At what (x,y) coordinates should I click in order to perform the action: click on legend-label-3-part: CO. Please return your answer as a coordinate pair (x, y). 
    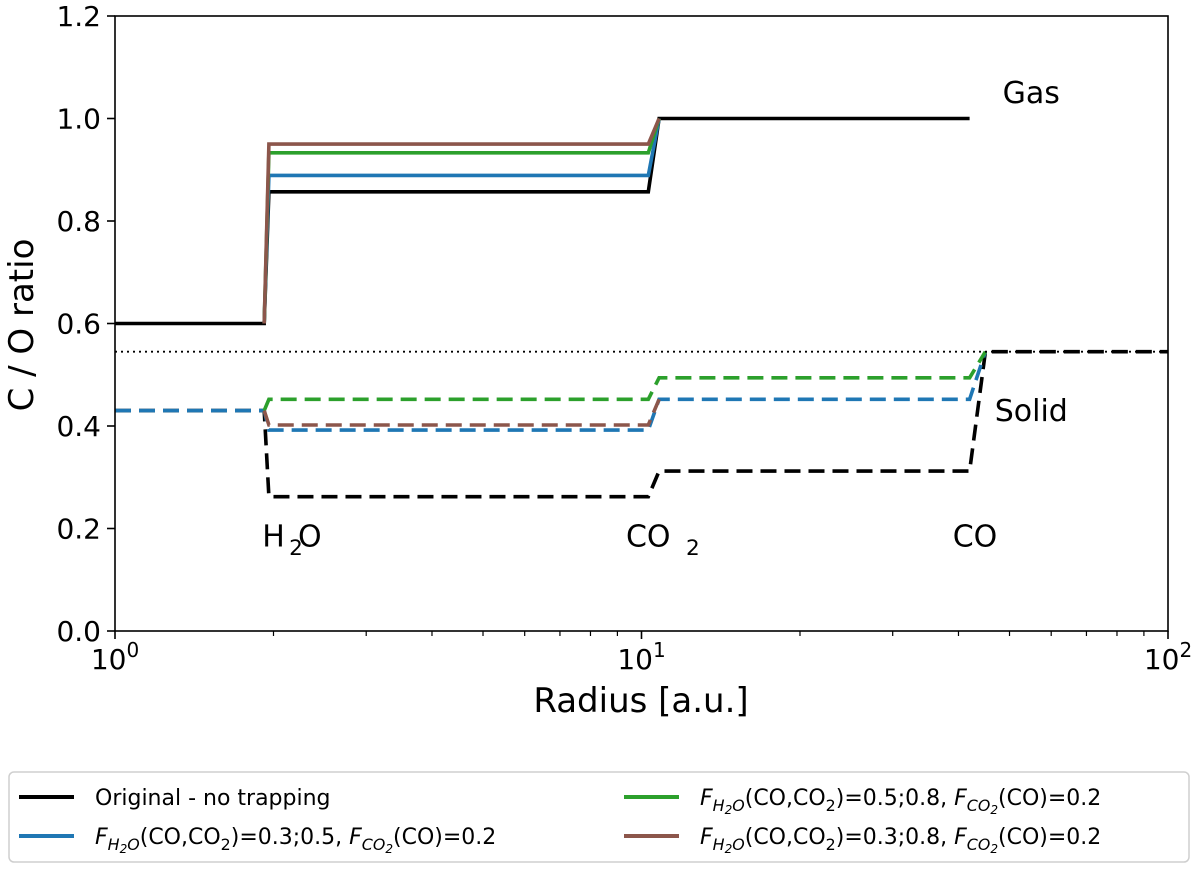
    Looking at the image, I should click on (979, 805).